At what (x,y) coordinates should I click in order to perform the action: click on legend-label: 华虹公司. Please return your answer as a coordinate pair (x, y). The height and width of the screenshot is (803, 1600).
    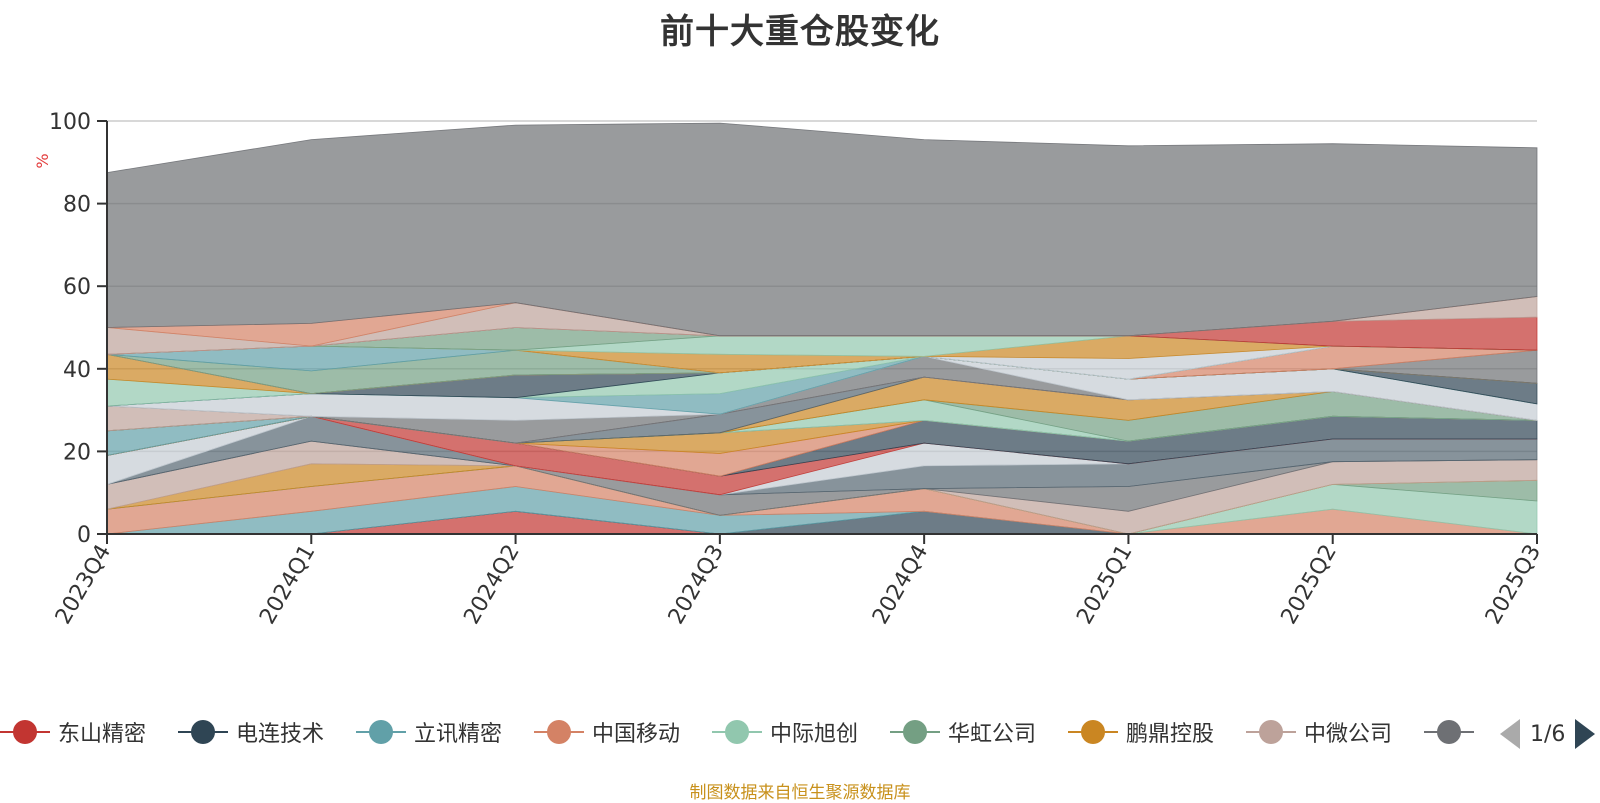
    Looking at the image, I should click on (992, 734).